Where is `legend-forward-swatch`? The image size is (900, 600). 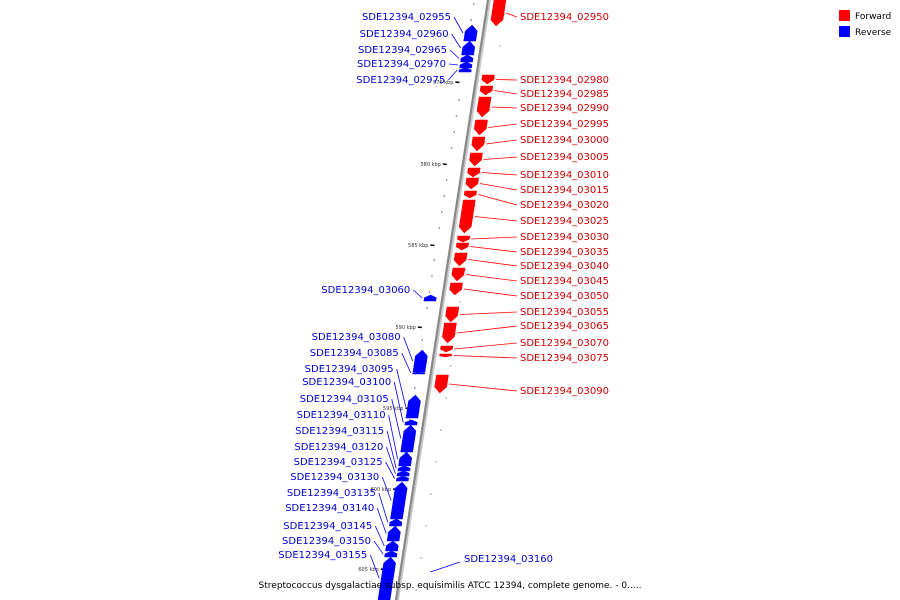 legend-forward-swatch is located at coordinates (844, 15).